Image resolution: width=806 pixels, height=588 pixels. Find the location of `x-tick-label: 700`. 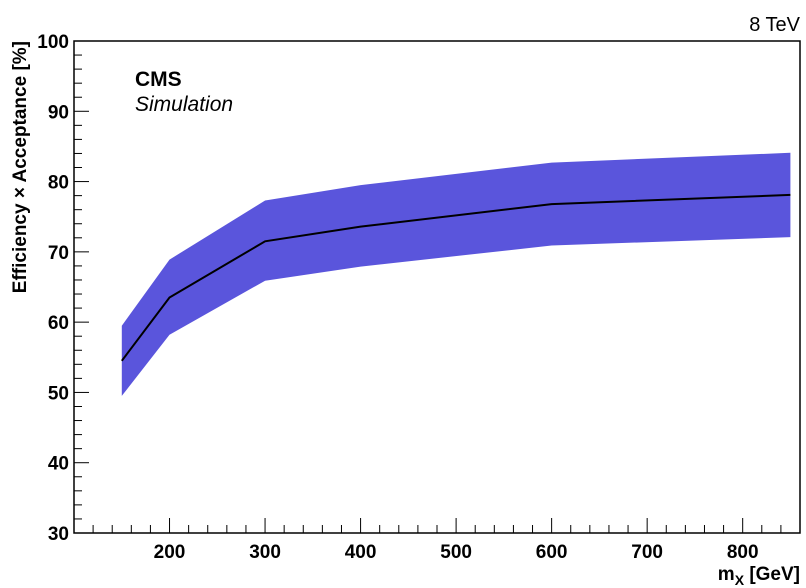

x-tick-label: 700 is located at coordinates (647, 552).